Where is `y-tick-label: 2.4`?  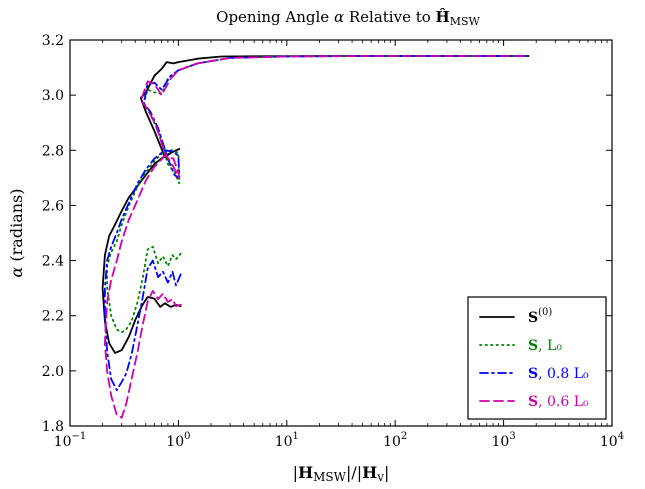 y-tick-label: 2.4 is located at coordinates (53, 262).